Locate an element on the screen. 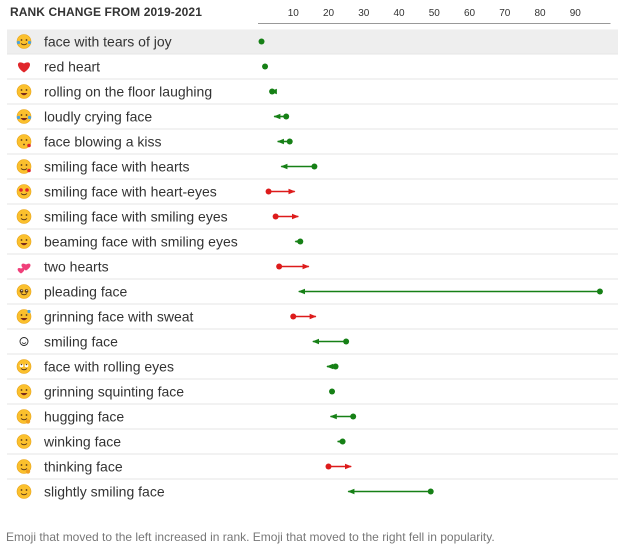 This screenshot has width=625, height=553. red-heart-icon is located at coordinates (24, 67).